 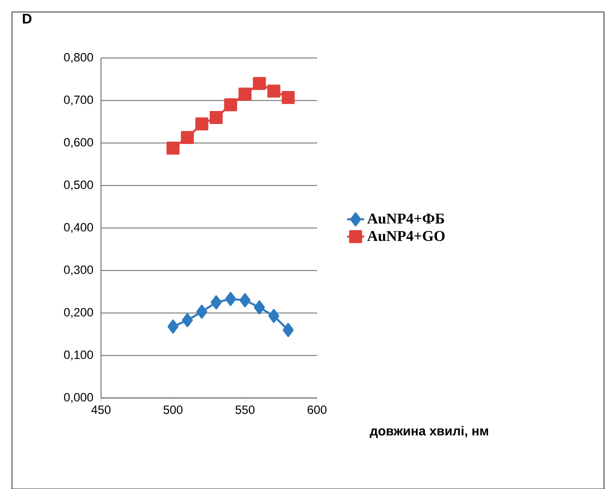 What do you see at coordinates (406, 236) in the screenshot?
I see `legend-label: AuNP4+GO` at bounding box center [406, 236].